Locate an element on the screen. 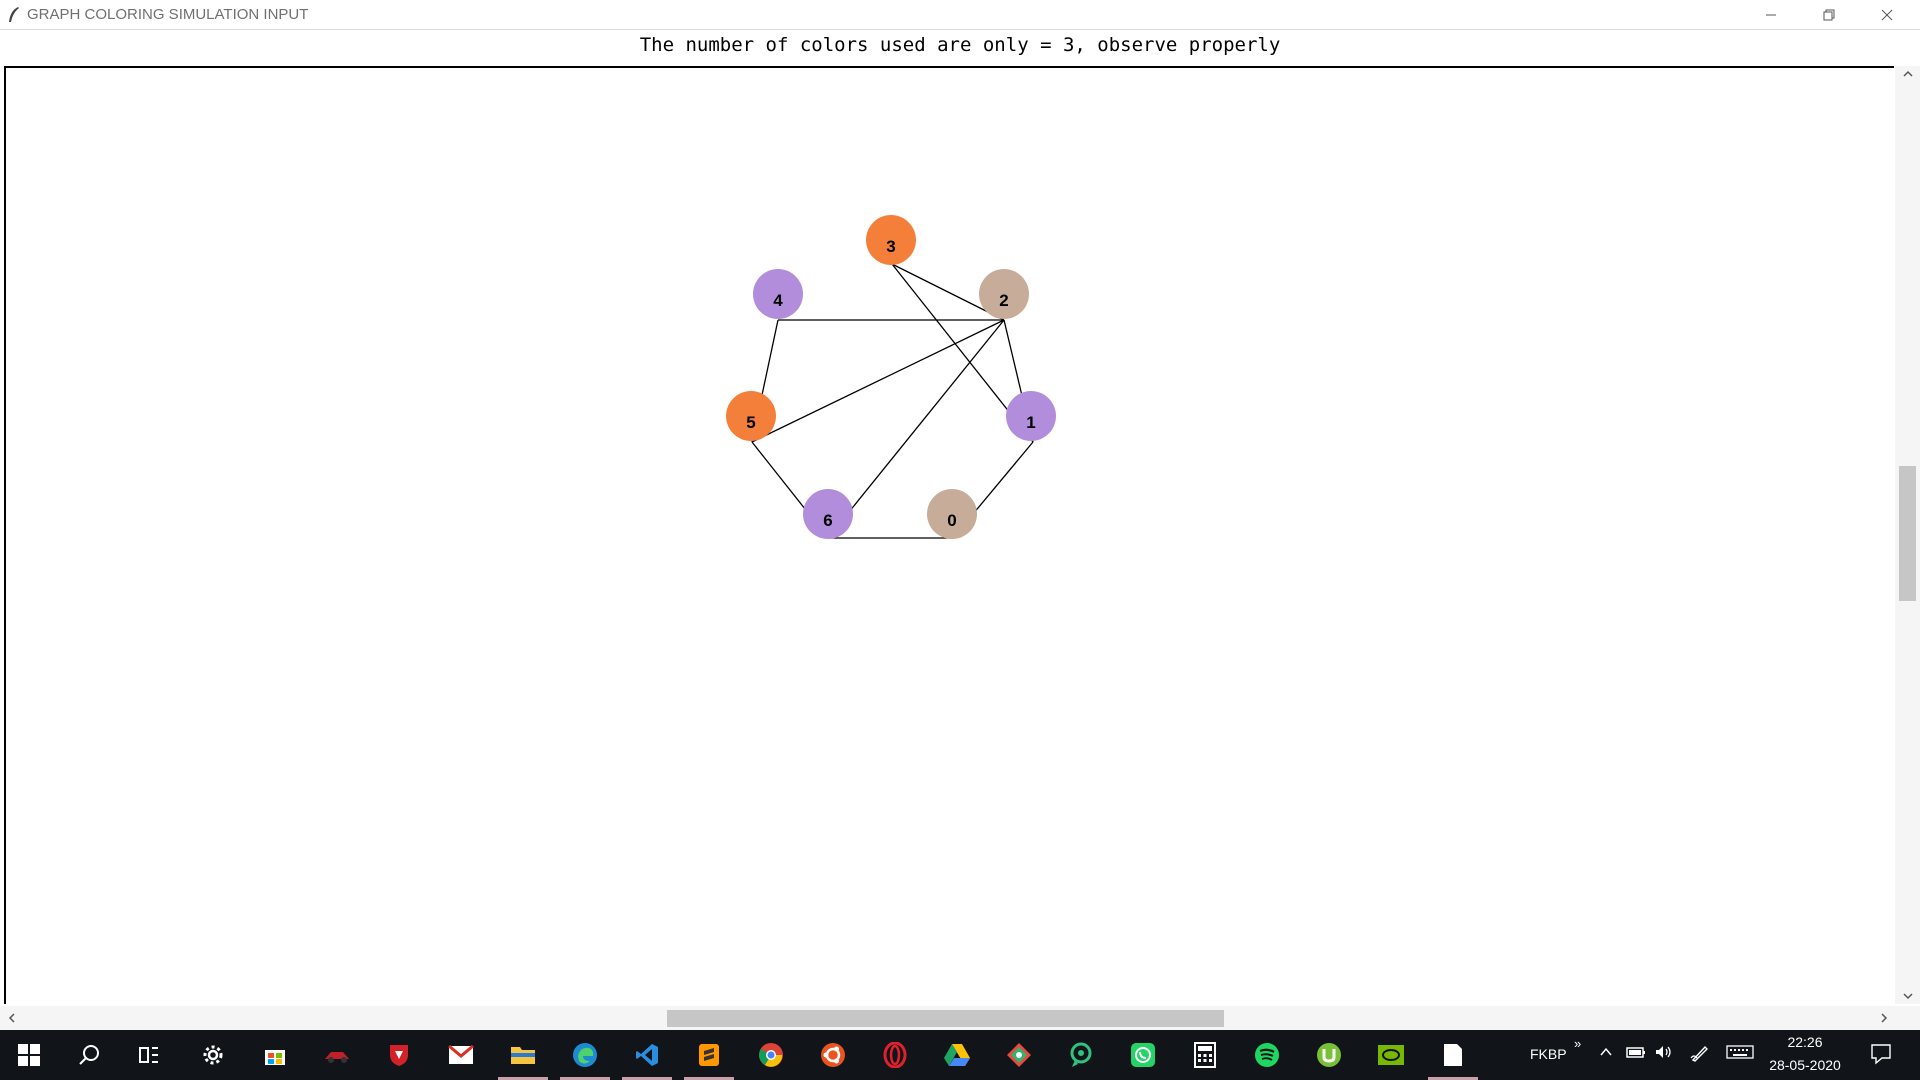 This screenshot has height=1080, width=1920. vscode-icon is located at coordinates (647, 1055).